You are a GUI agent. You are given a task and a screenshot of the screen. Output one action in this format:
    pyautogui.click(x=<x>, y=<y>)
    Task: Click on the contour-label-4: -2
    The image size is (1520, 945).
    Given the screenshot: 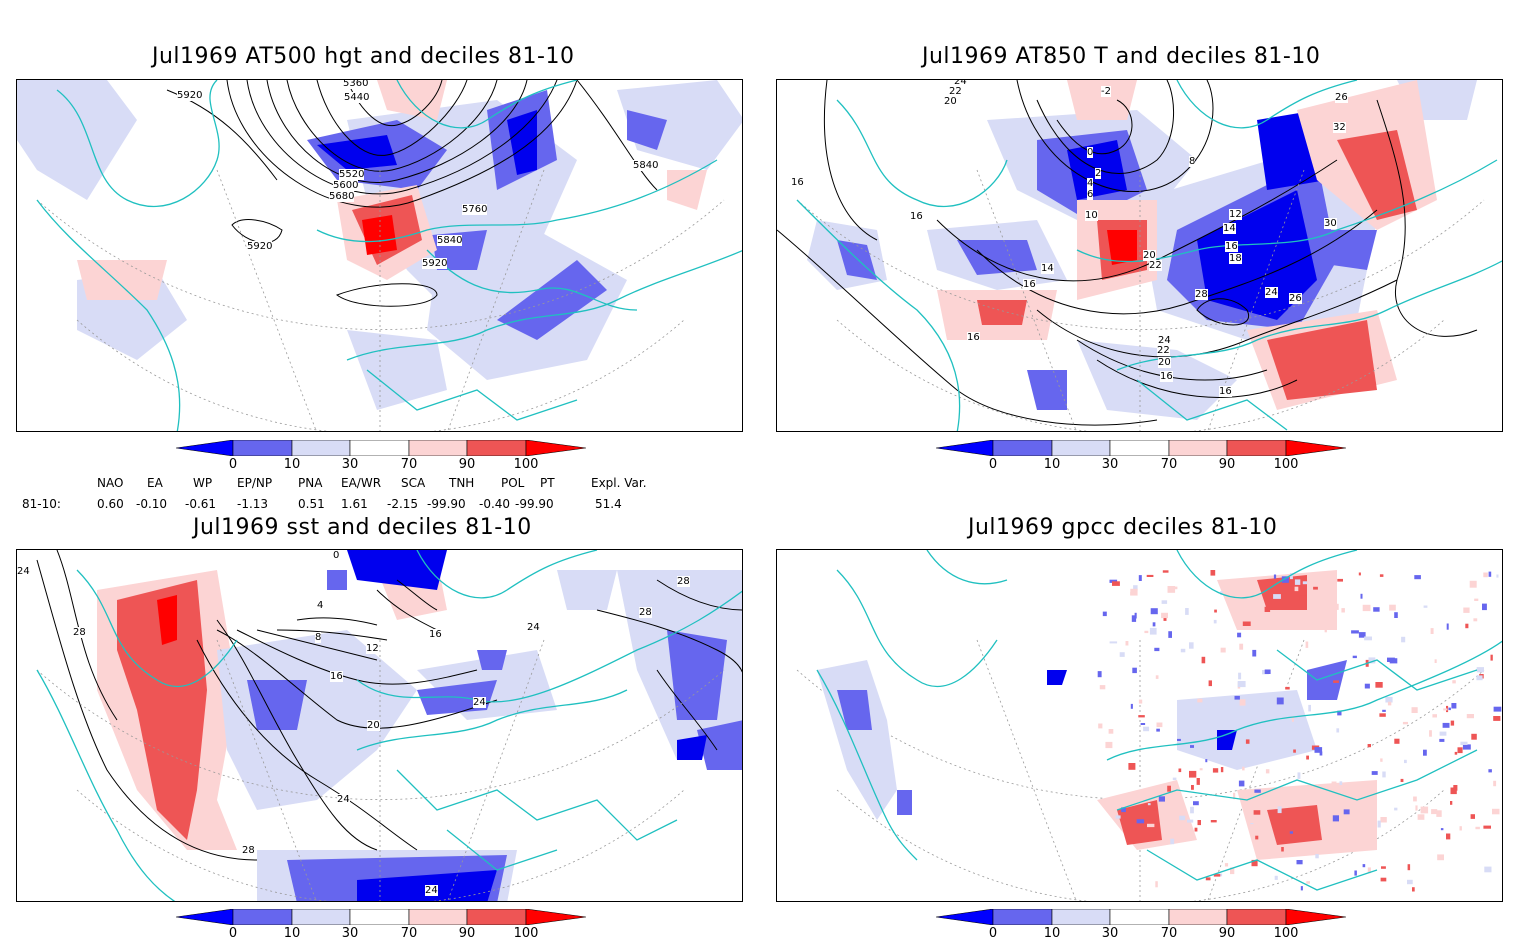 What is the action you would take?
    pyautogui.click(x=1106, y=91)
    